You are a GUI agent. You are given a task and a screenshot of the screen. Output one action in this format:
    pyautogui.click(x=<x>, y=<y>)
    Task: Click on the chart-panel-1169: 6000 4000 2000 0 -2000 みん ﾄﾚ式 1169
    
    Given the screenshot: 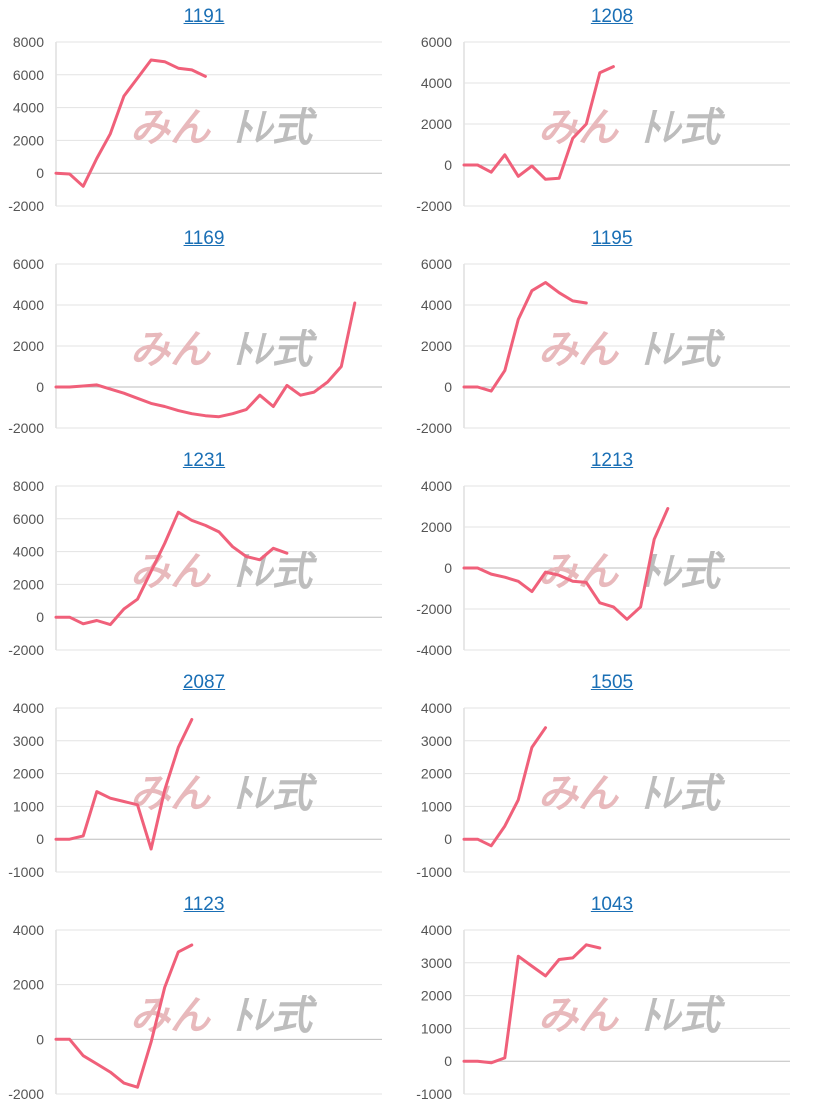 What is the action you would take?
    pyautogui.click(x=204, y=333)
    